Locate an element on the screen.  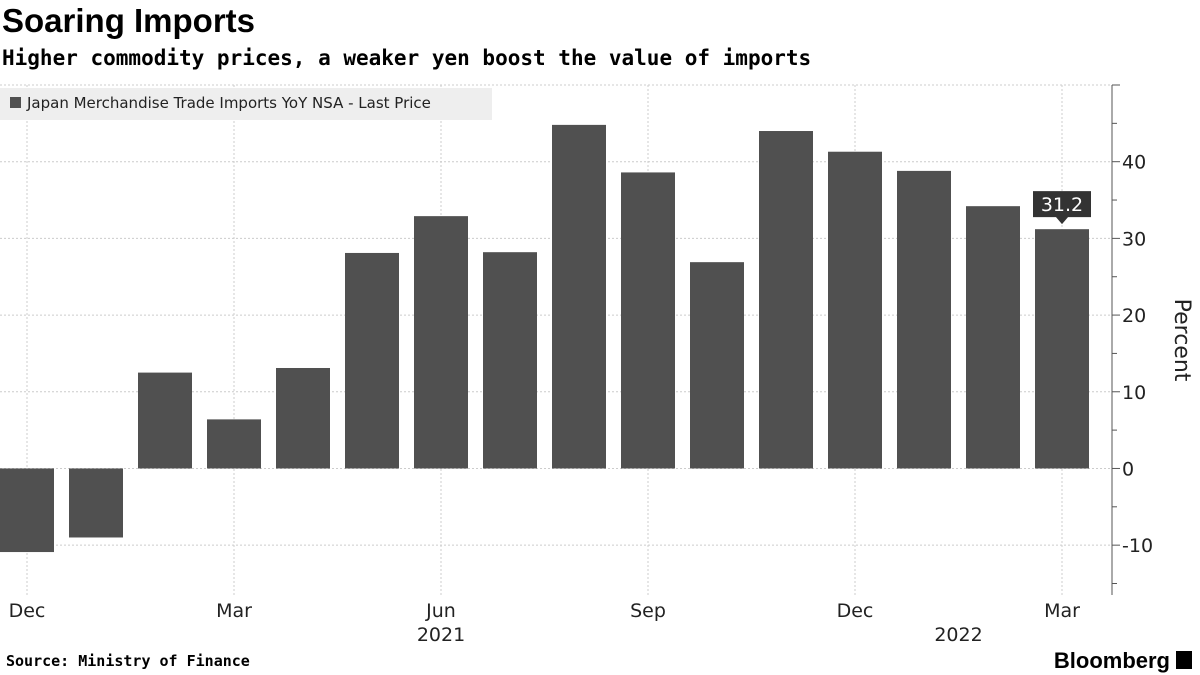
last-value-label: 31.2 is located at coordinates (1062, 205).